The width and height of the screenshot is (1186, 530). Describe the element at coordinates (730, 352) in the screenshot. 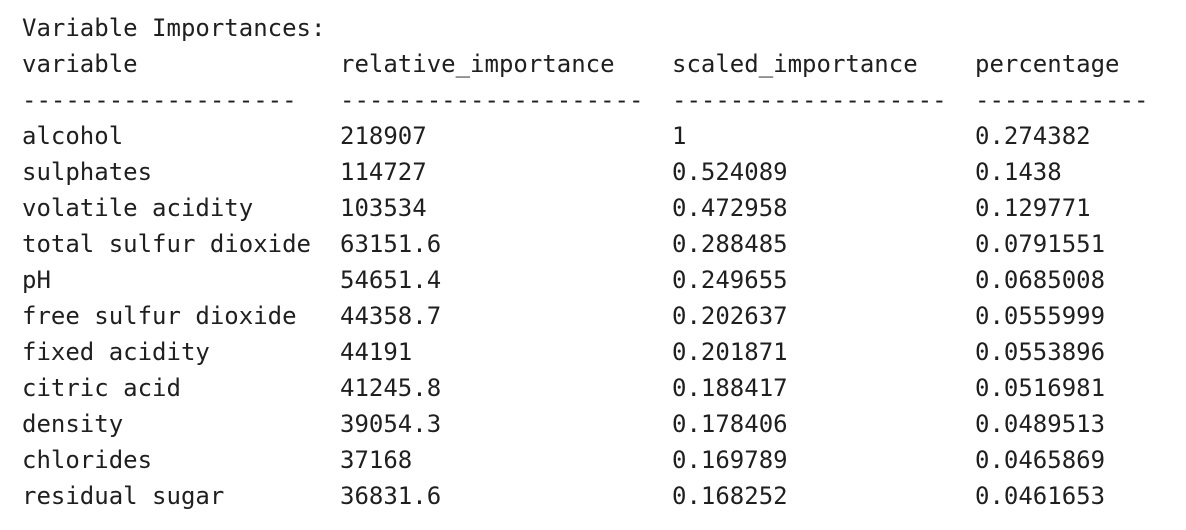

I see `cell-scaled-importance: 0.201871` at that location.